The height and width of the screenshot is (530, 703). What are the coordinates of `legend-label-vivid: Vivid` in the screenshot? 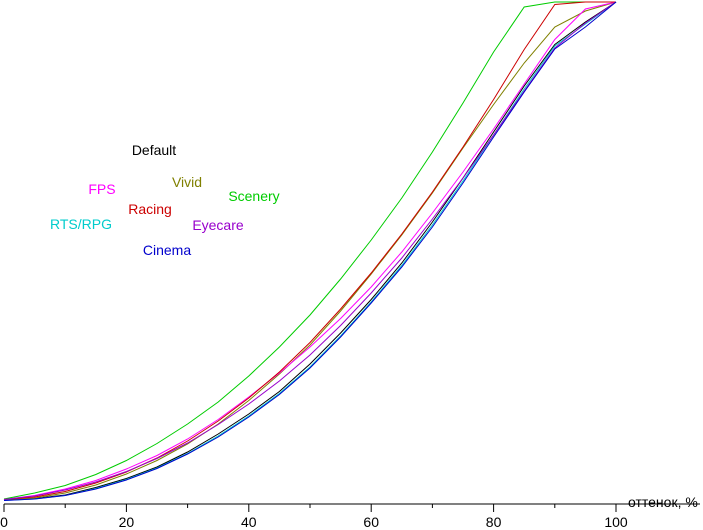 It's located at (187, 182).